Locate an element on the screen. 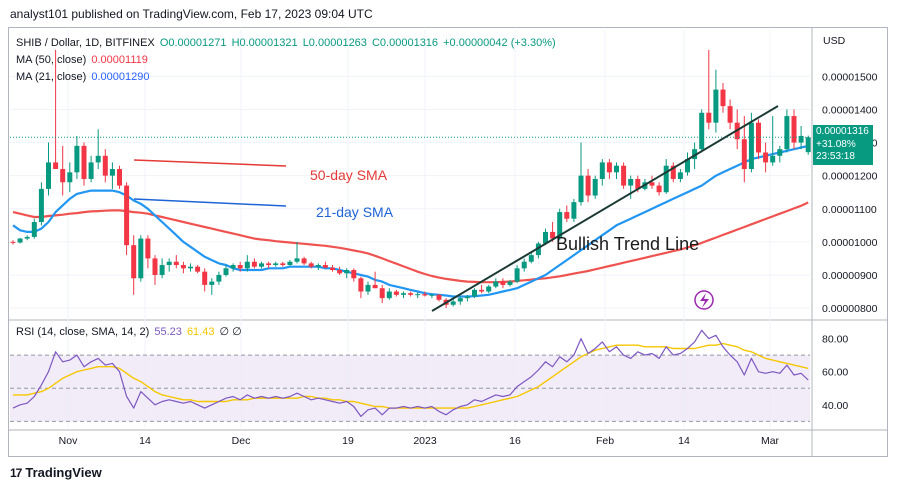  open-value: O0.00001271 is located at coordinates (193, 43).